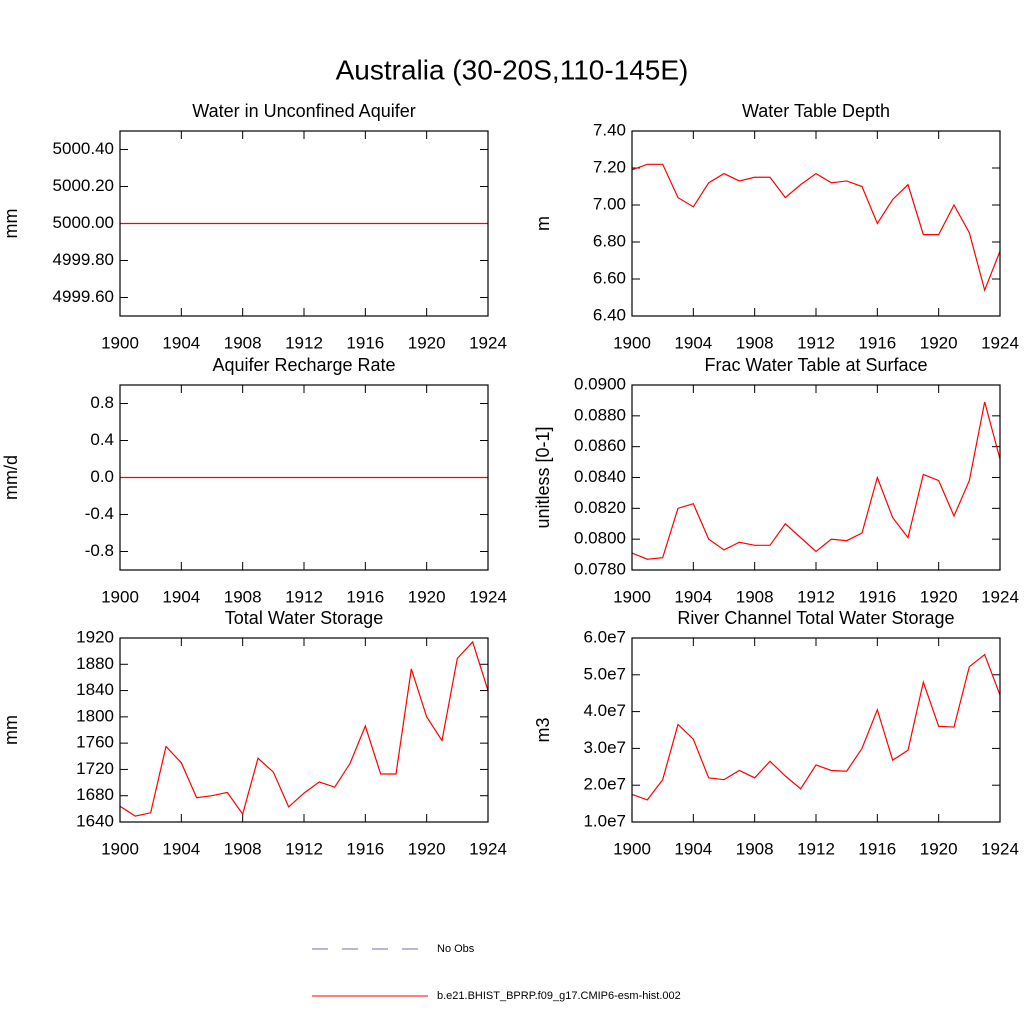 This screenshot has height=1024, width=1024. What do you see at coordinates (83, 148) in the screenshot?
I see `y-tick-label: 5000.40` at bounding box center [83, 148].